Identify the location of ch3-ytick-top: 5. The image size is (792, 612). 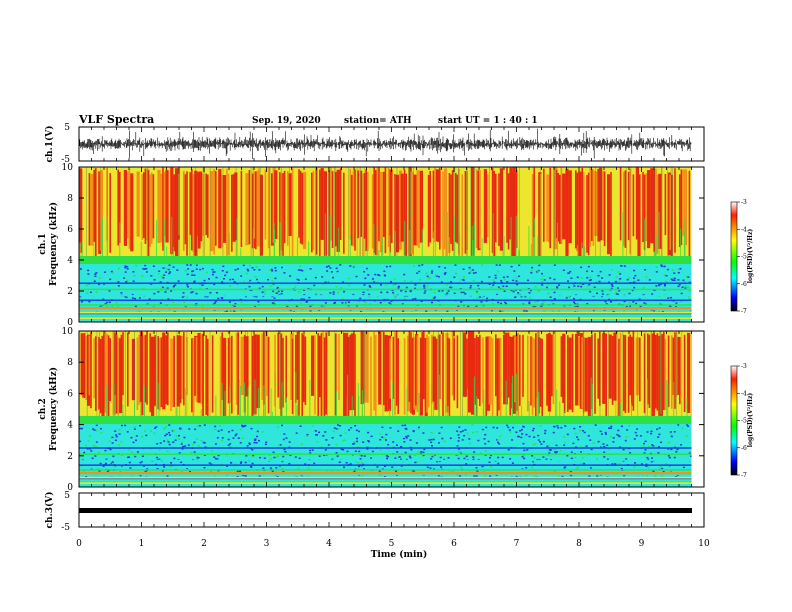
(67, 496).